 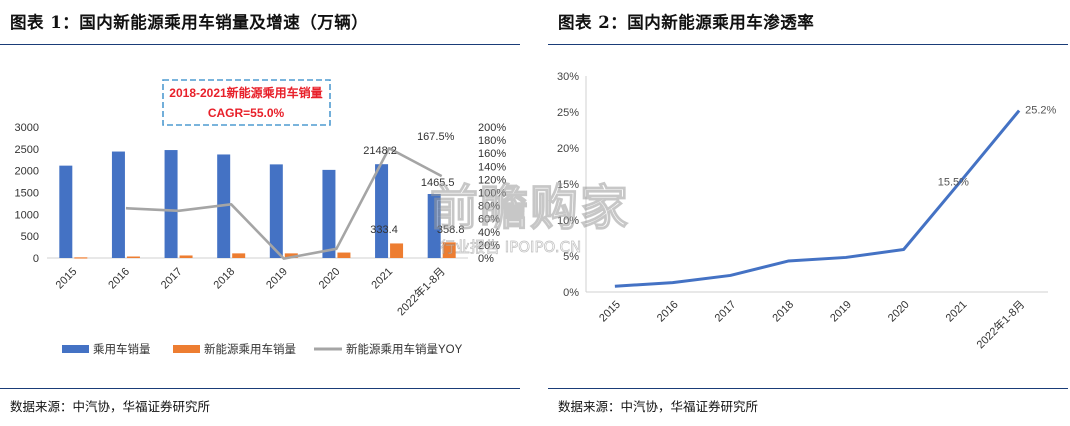 What do you see at coordinates (122, 349) in the screenshot?
I see `legend-label-passenger-sales: 乘用车销量` at bounding box center [122, 349].